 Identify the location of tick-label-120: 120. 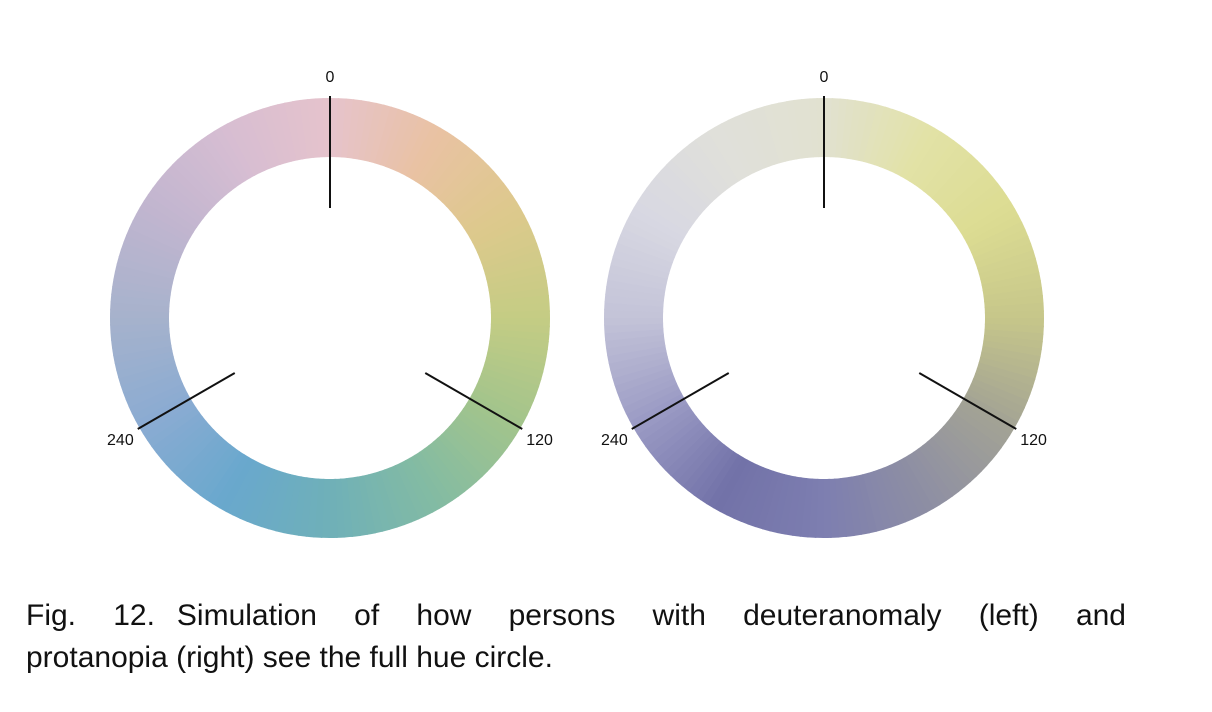
(539, 440).